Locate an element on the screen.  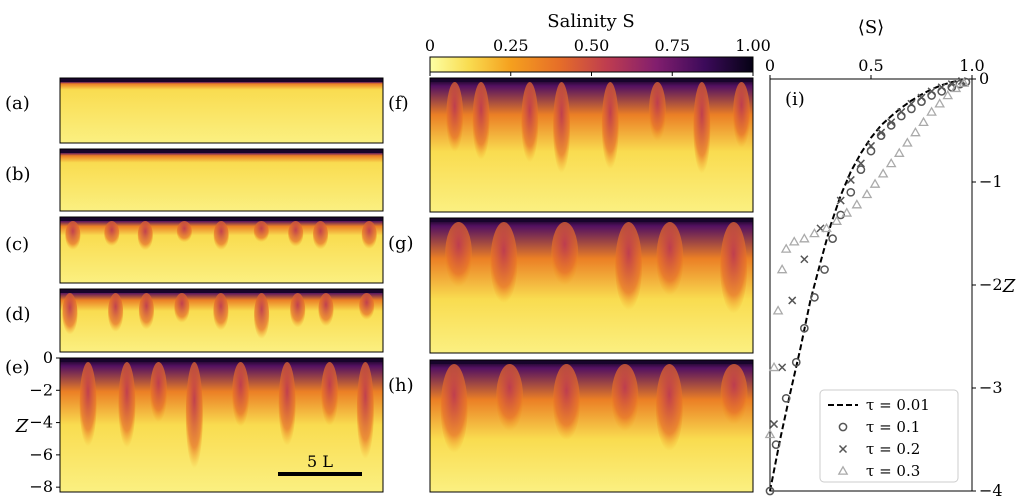
chart-ytick-label: −4 is located at coordinates (991, 490).